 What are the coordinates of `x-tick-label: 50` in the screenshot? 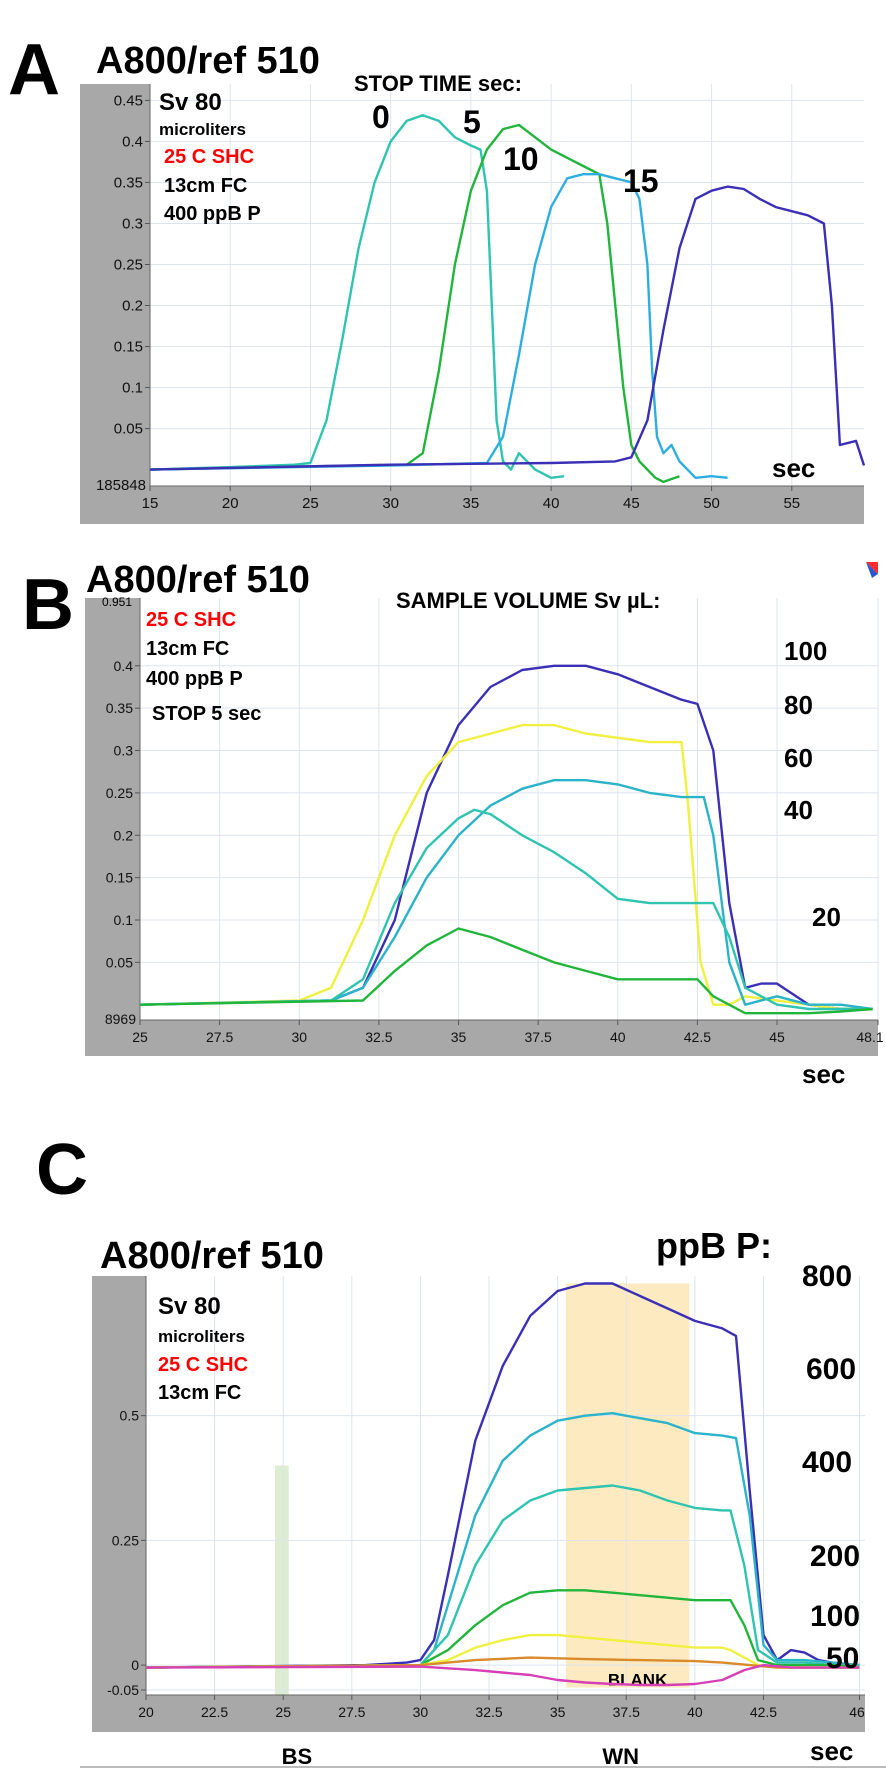 It's located at (711, 503).